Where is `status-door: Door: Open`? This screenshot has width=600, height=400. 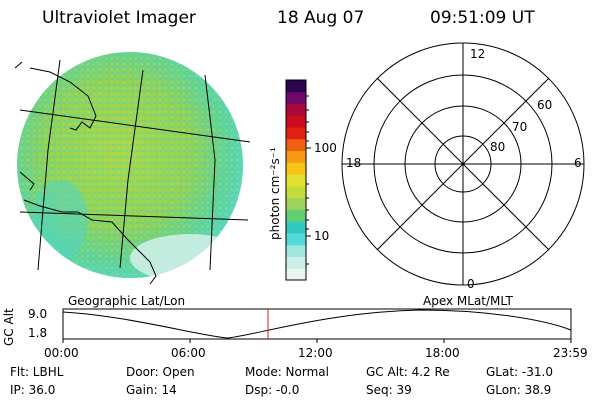
status-door: Door: Open is located at coordinates (160, 372).